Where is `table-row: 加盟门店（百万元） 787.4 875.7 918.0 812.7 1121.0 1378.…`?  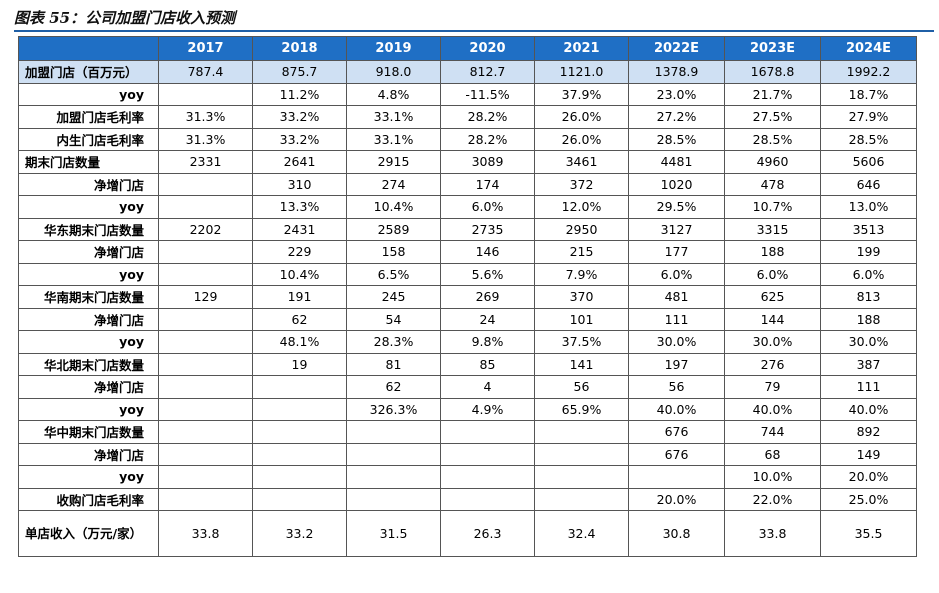 table-row: 加盟门店（百万元） 787.4 875.7 918.0 812.7 1121.0 1378.… is located at coordinates (467, 72).